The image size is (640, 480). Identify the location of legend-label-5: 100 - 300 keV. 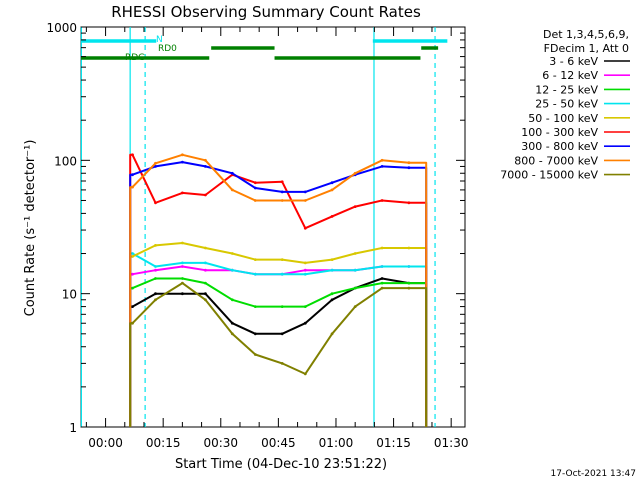
(559, 132).